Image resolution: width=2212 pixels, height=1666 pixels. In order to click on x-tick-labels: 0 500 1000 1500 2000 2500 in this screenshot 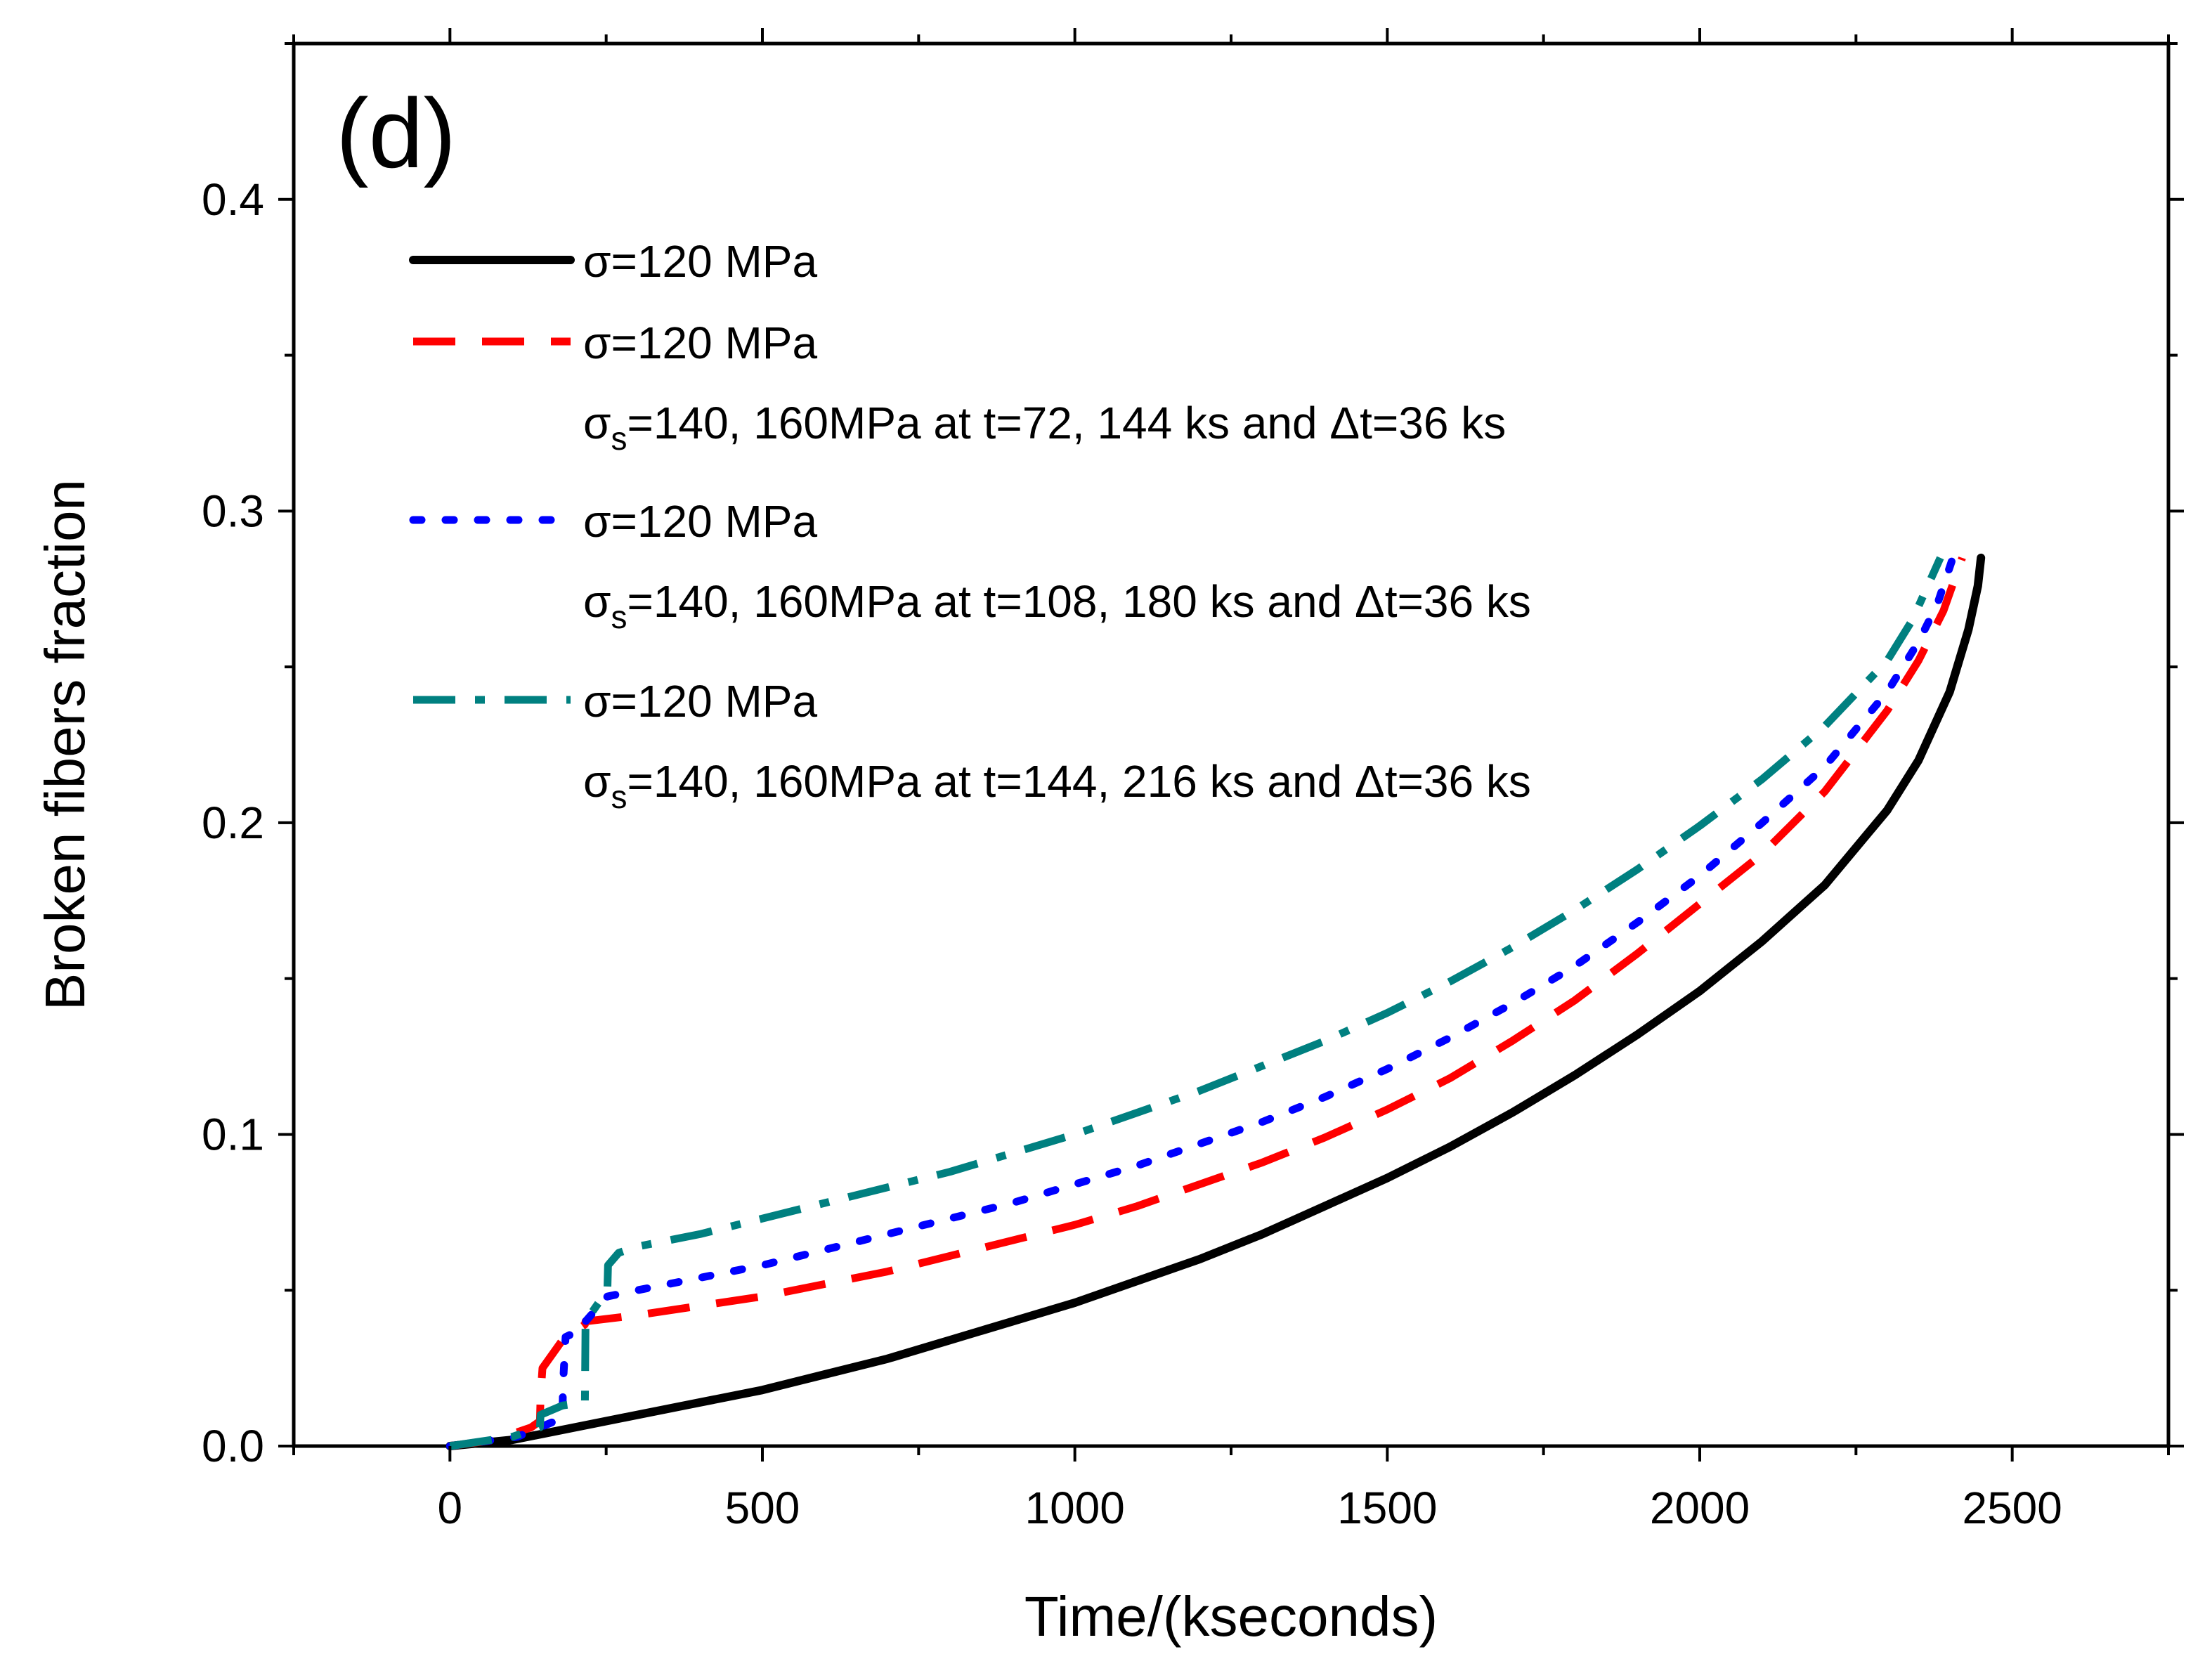, I will do `click(1250, 1508)`.